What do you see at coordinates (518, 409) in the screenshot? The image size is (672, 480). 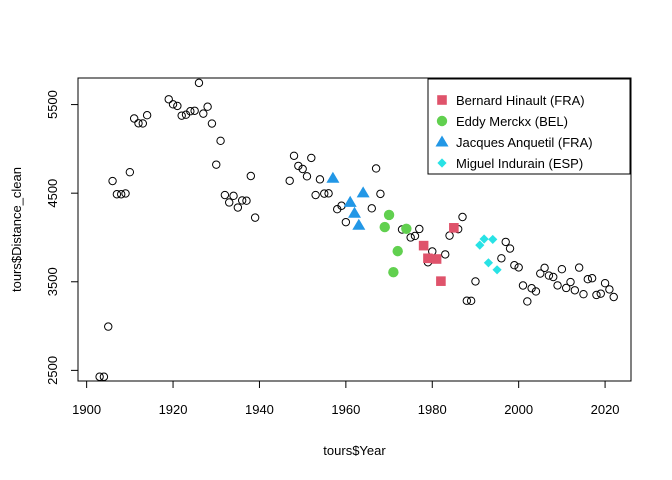 I see `x-tick-label: 2000` at bounding box center [518, 409].